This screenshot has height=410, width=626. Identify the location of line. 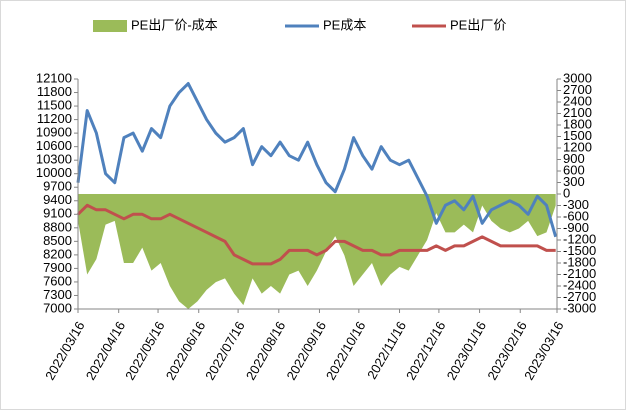
(316, 234).